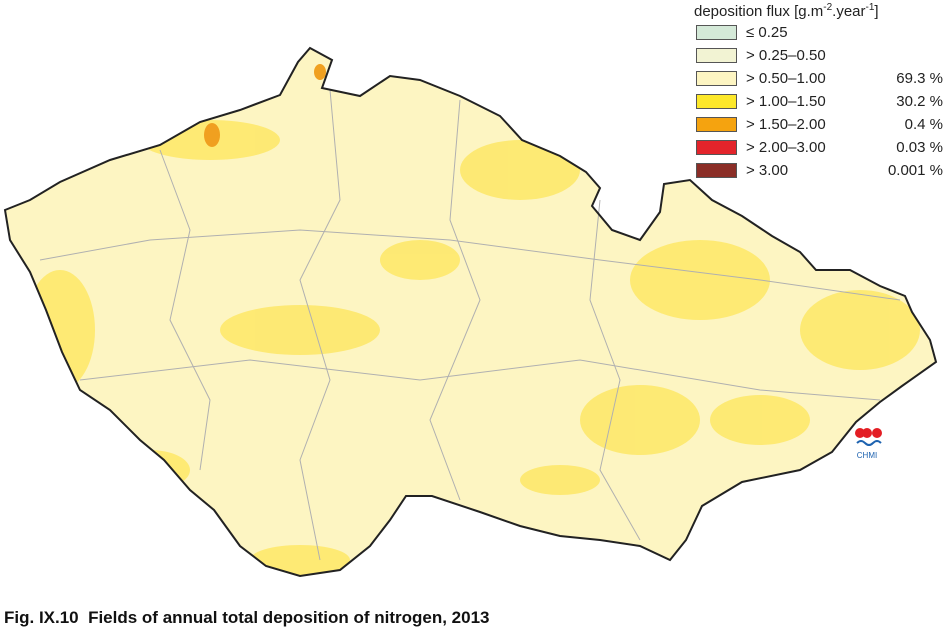 The image size is (945, 633). I want to click on legend-title-part: .year, so click(849, 11).